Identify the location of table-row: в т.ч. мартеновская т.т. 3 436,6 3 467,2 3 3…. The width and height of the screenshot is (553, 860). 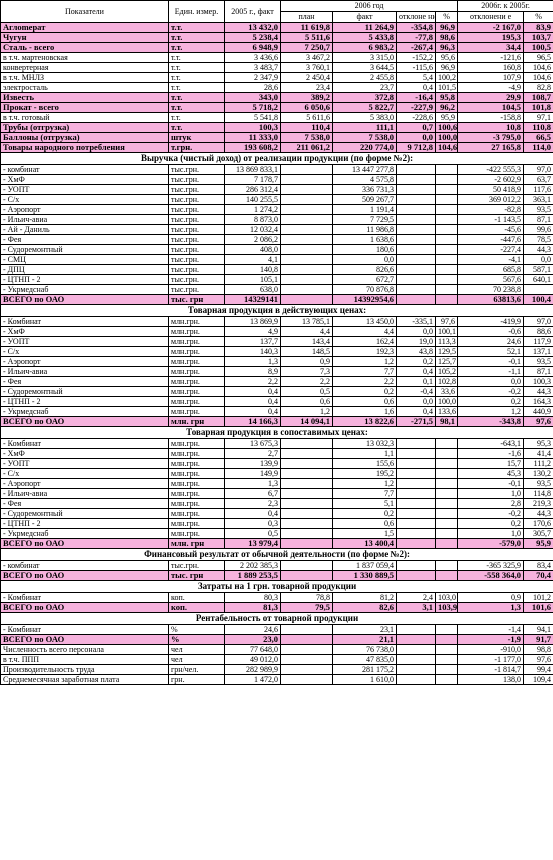
(276, 57).